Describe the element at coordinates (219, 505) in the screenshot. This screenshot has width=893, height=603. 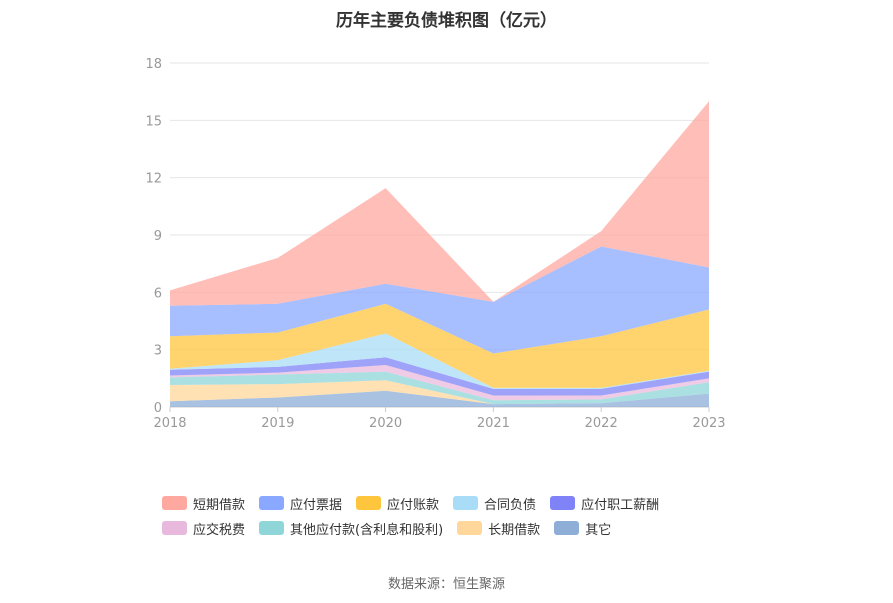
I see `legend-label: 短期借款` at that location.